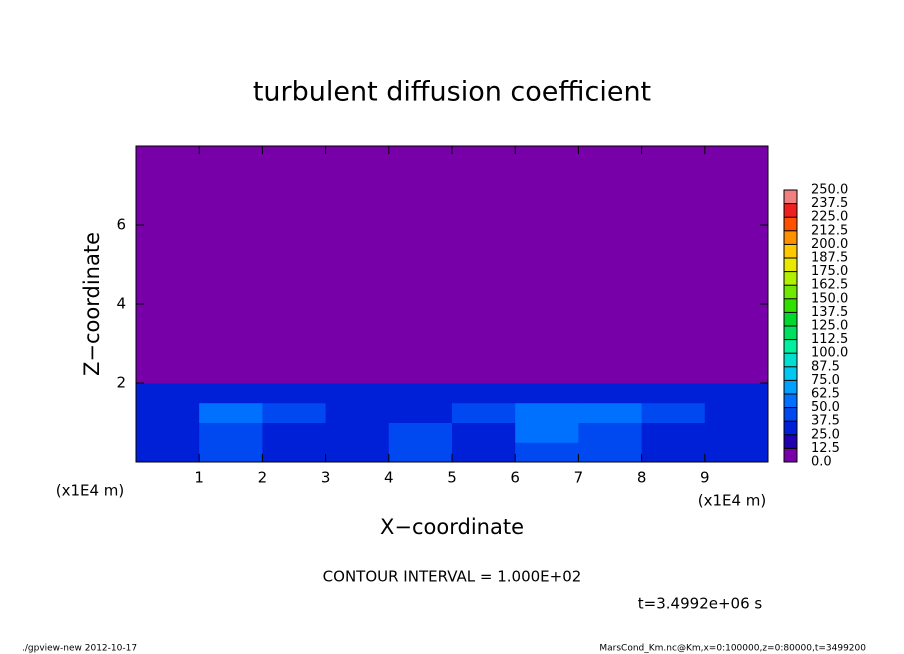 The width and height of the screenshot is (904, 654). Describe the element at coordinates (326, 478) in the screenshot. I see `x-tick-label: 3` at that location.